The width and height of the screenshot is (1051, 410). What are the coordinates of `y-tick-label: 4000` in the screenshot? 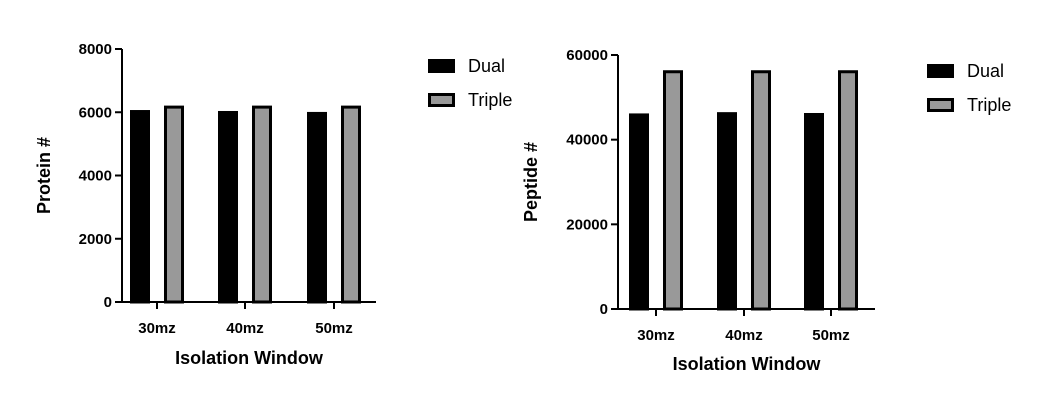 It's located at (95, 176).